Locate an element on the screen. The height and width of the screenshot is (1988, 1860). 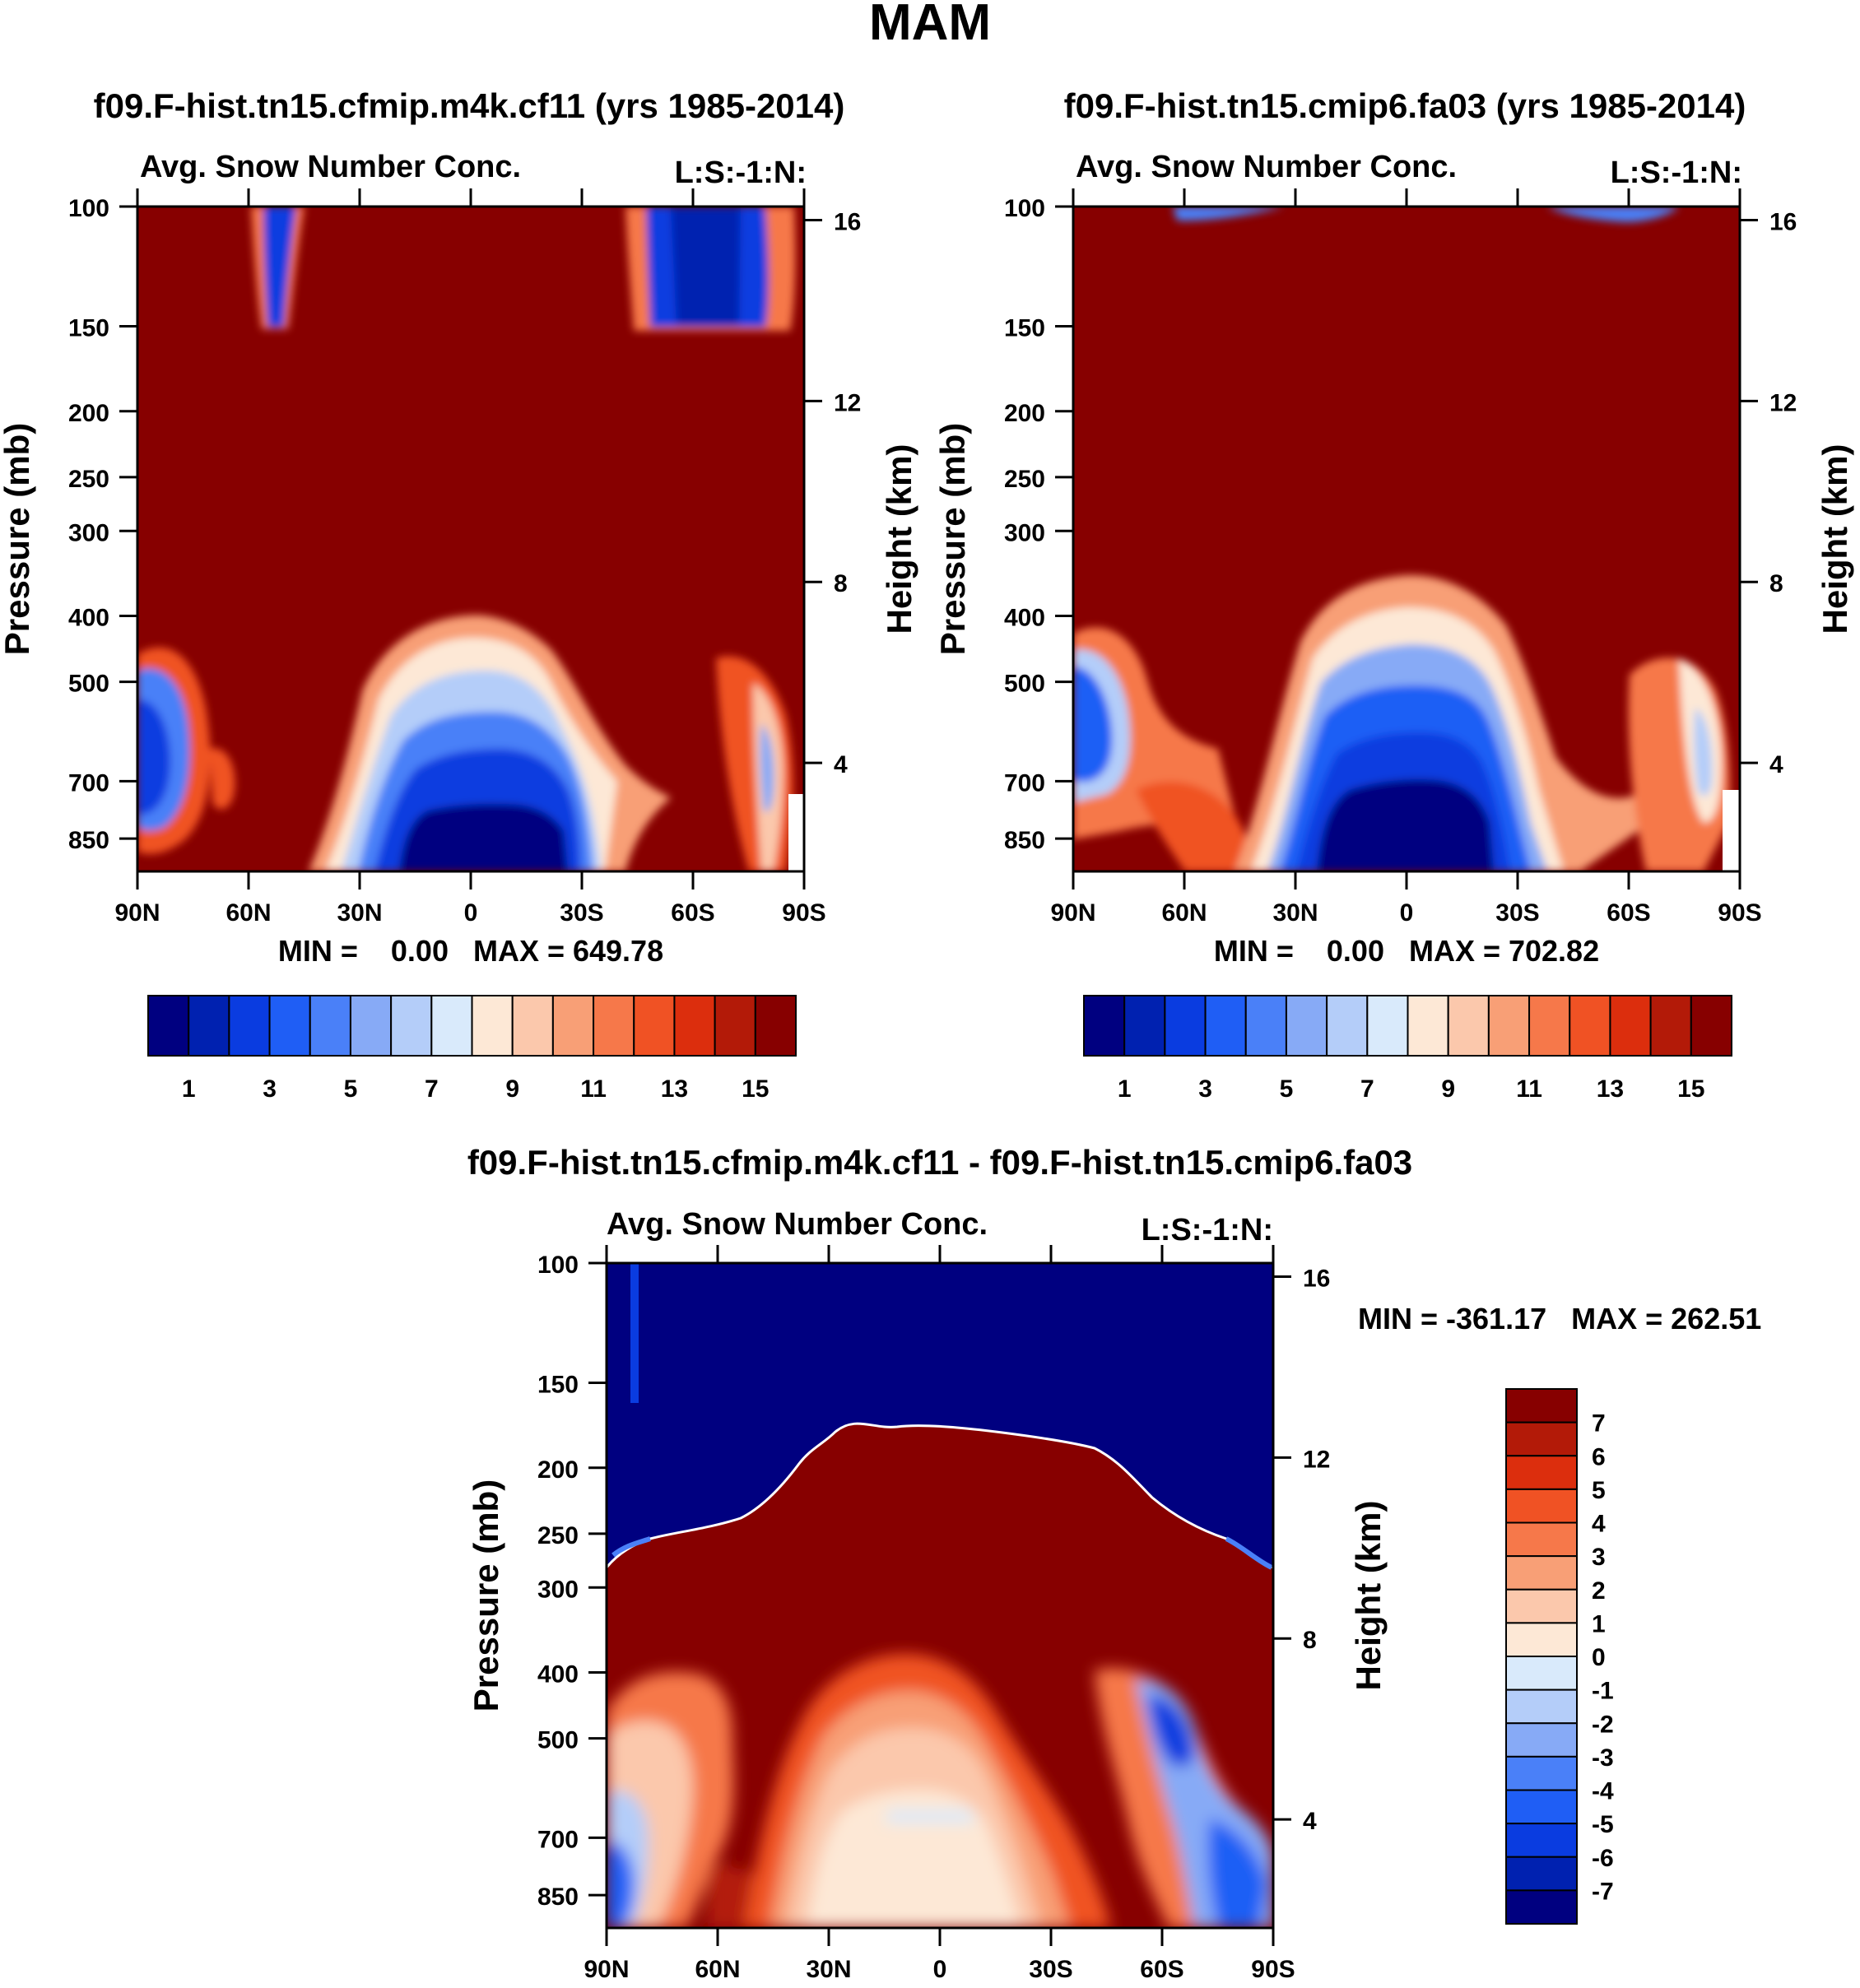
panel-3-stats: MIN = -361.17 MAX = 262.51 is located at coordinates (1559, 1318).